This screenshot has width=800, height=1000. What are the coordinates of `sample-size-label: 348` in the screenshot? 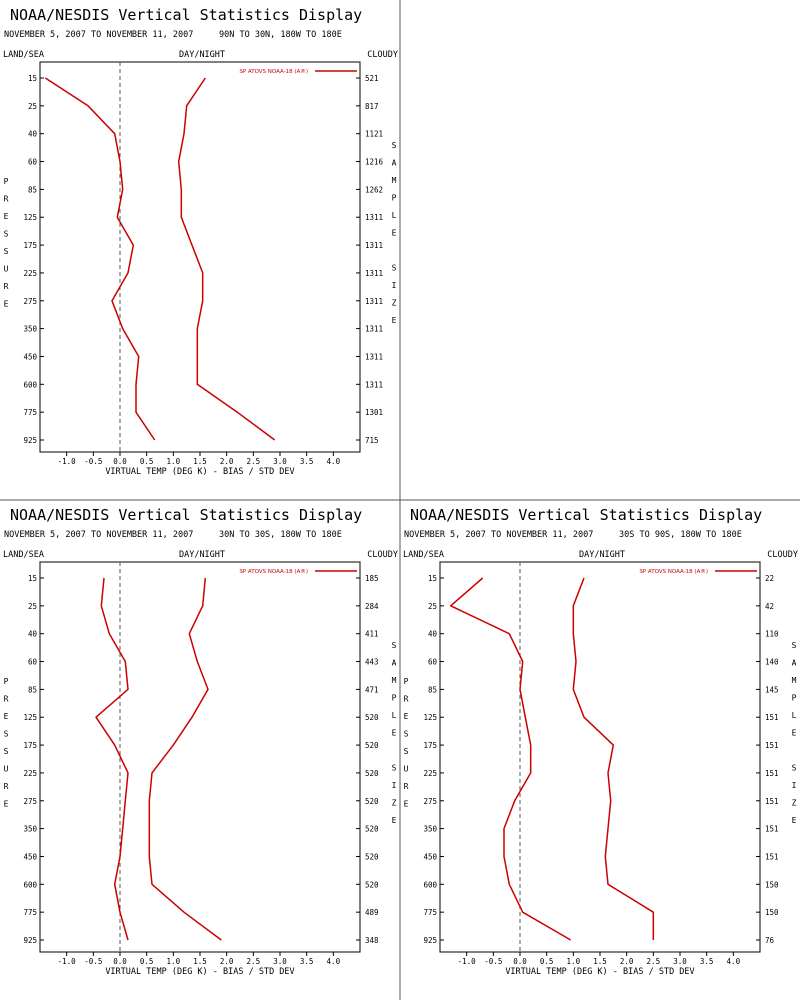 It's located at (372, 940).